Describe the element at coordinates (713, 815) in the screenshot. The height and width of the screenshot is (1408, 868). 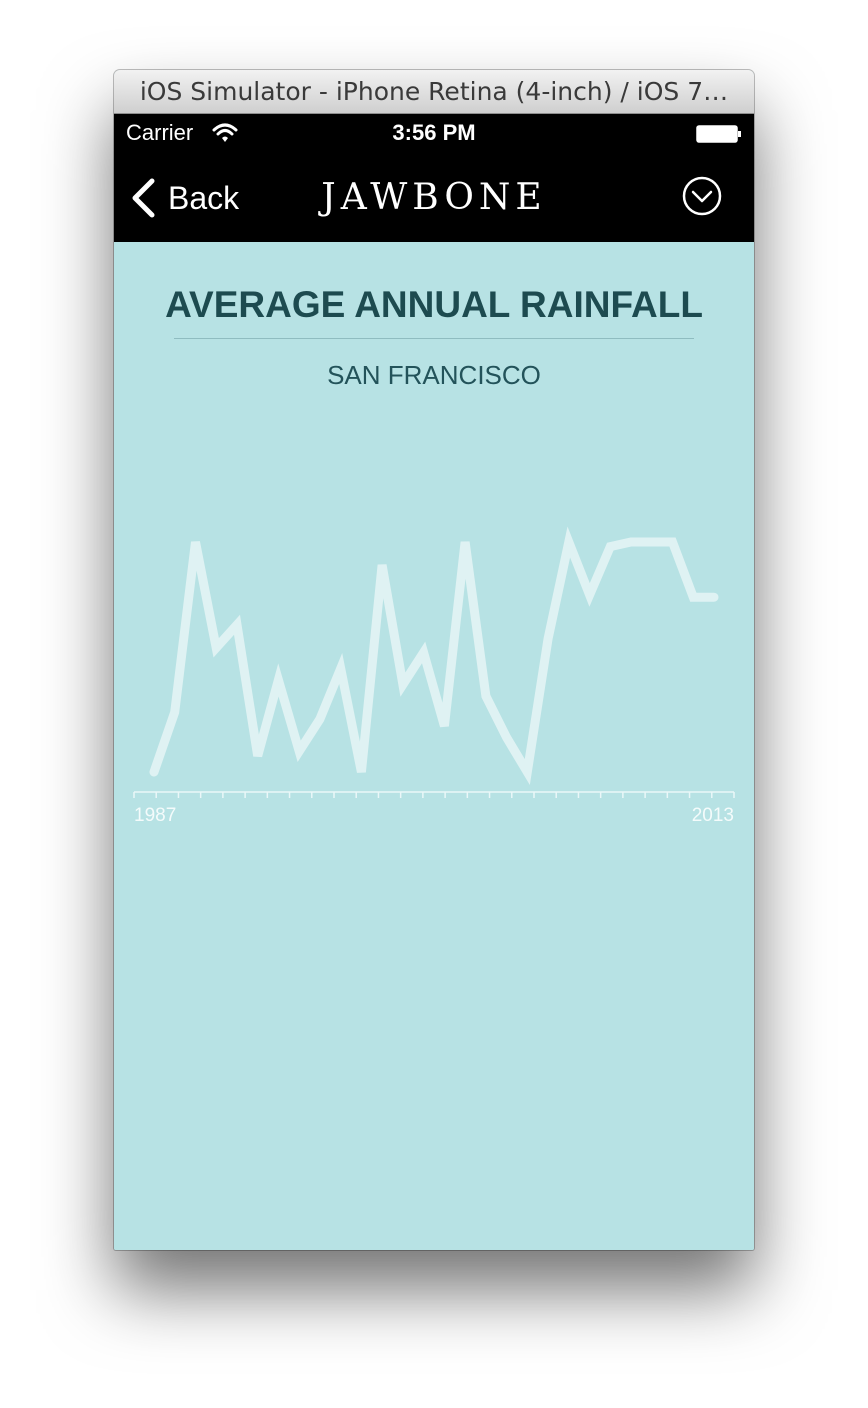
I see `x-tick-label: 2013` at that location.